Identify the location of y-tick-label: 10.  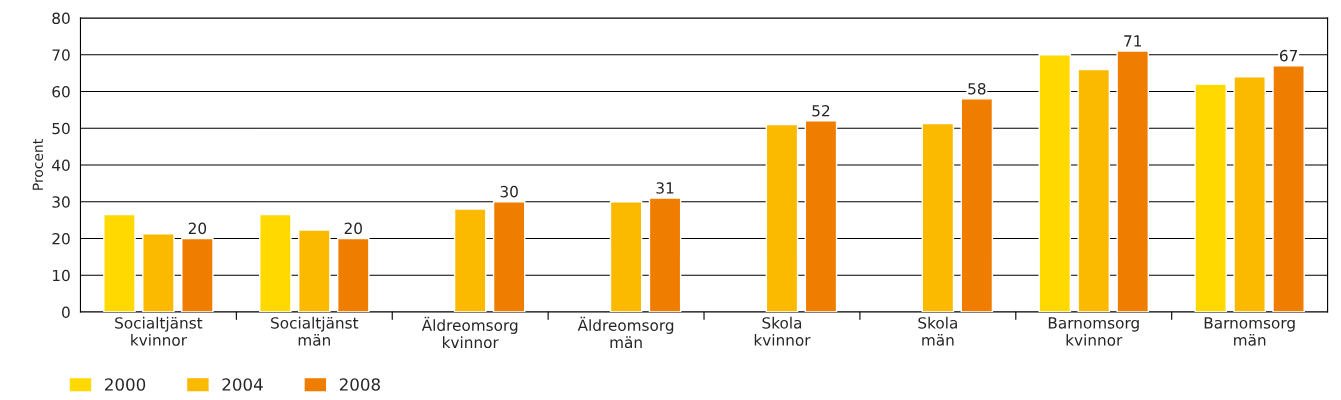
(61, 275).